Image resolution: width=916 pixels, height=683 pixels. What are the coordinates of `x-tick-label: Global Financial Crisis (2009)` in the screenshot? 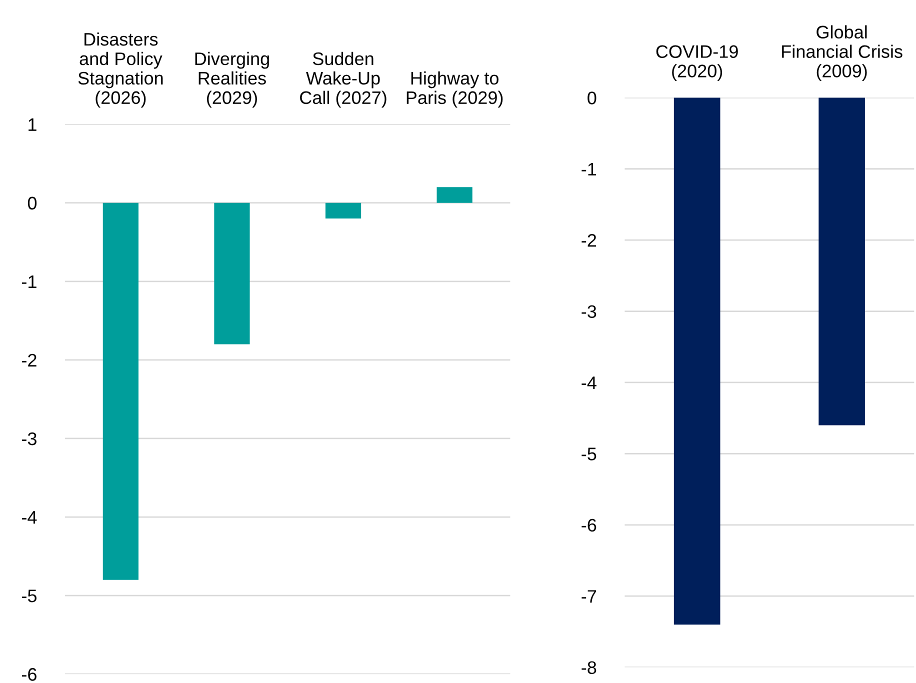 It's located at (842, 53).